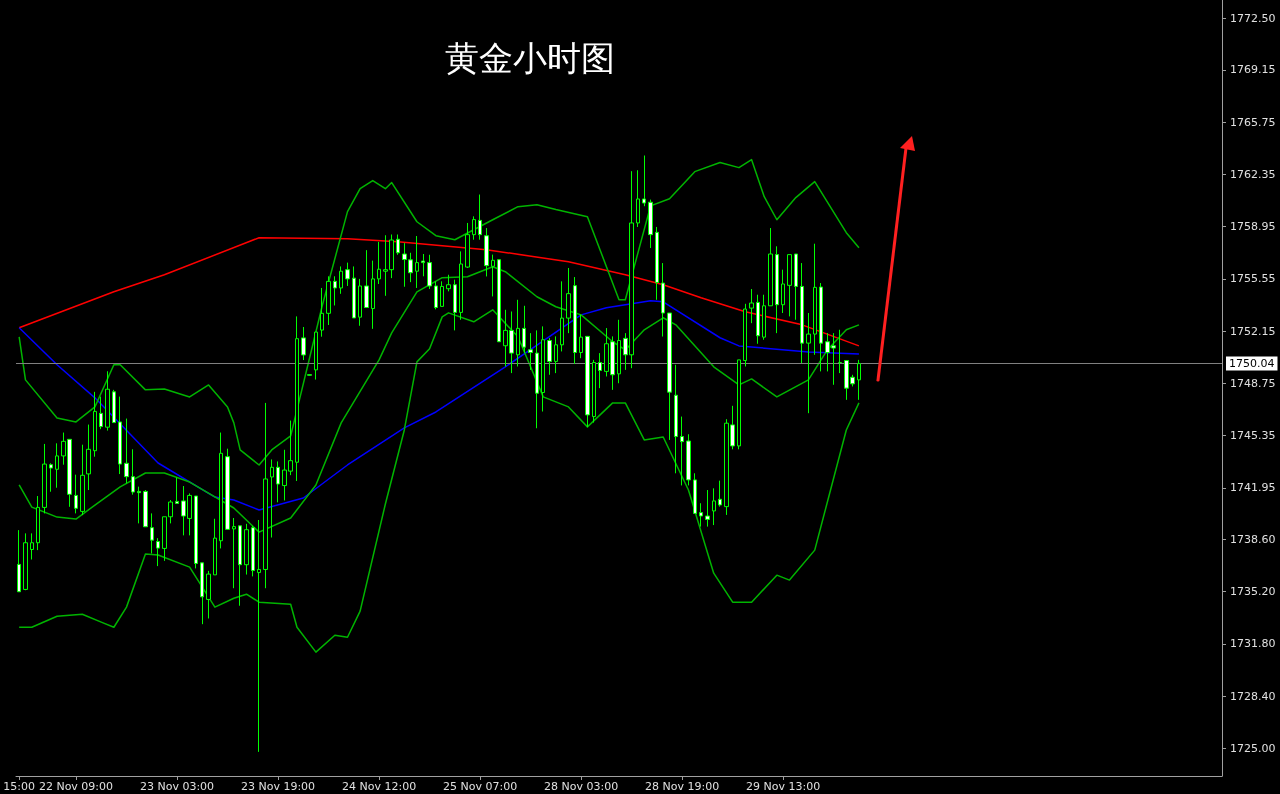  I want to click on y-tick-label: 1769.15, so click(1253, 70).